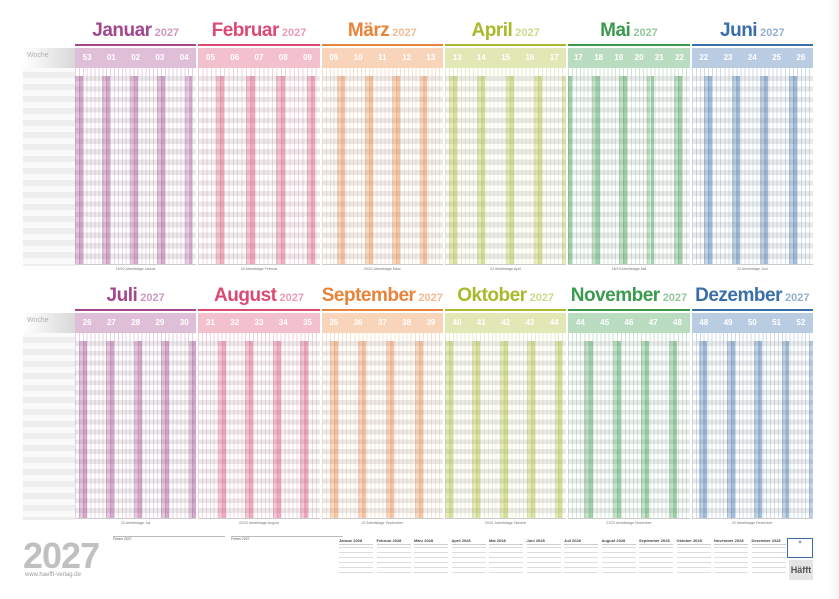  What do you see at coordinates (358, 57) in the screenshot?
I see `week-number: 10` at bounding box center [358, 57].